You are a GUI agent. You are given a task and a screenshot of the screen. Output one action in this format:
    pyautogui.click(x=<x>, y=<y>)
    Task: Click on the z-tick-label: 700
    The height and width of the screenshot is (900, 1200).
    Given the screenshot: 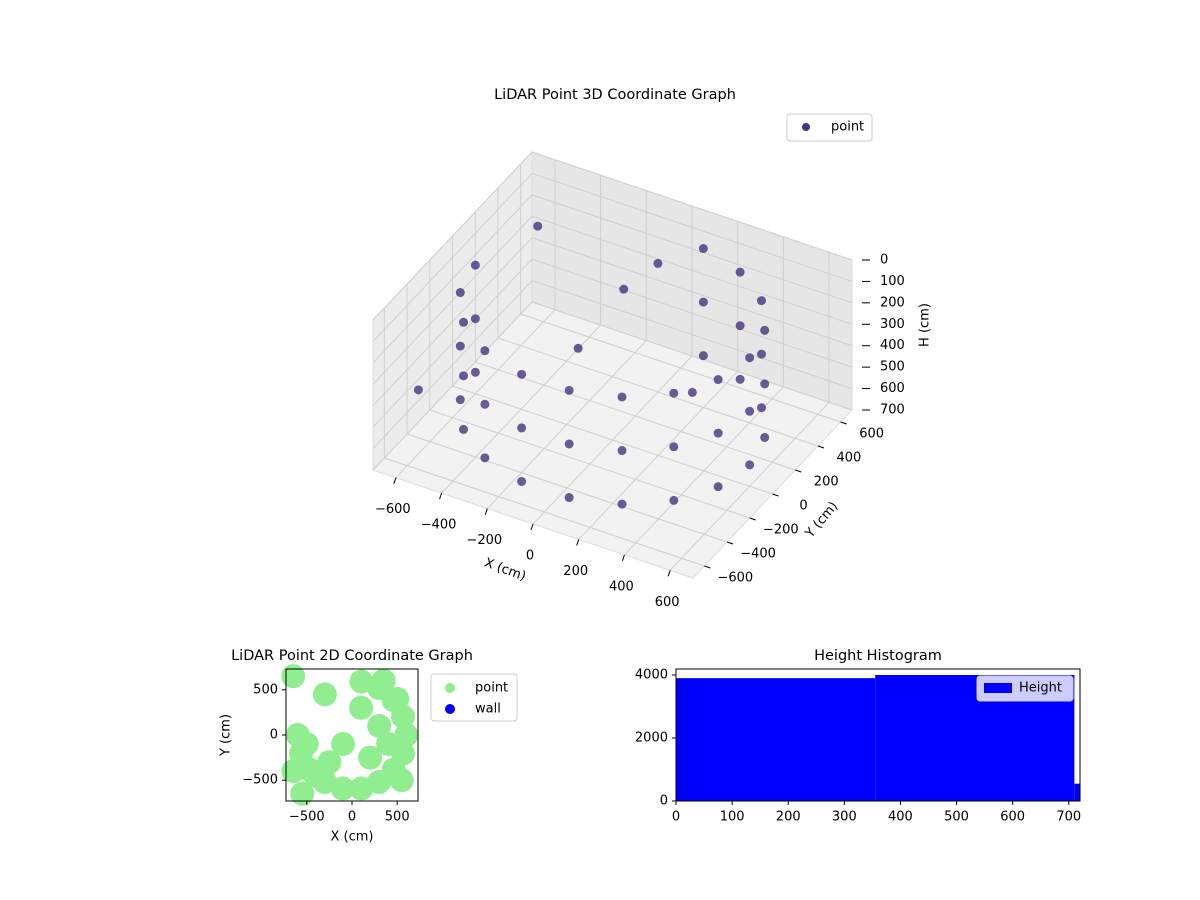 What is the action you would take?
    pyautogui.click(x=892, y=410)
    